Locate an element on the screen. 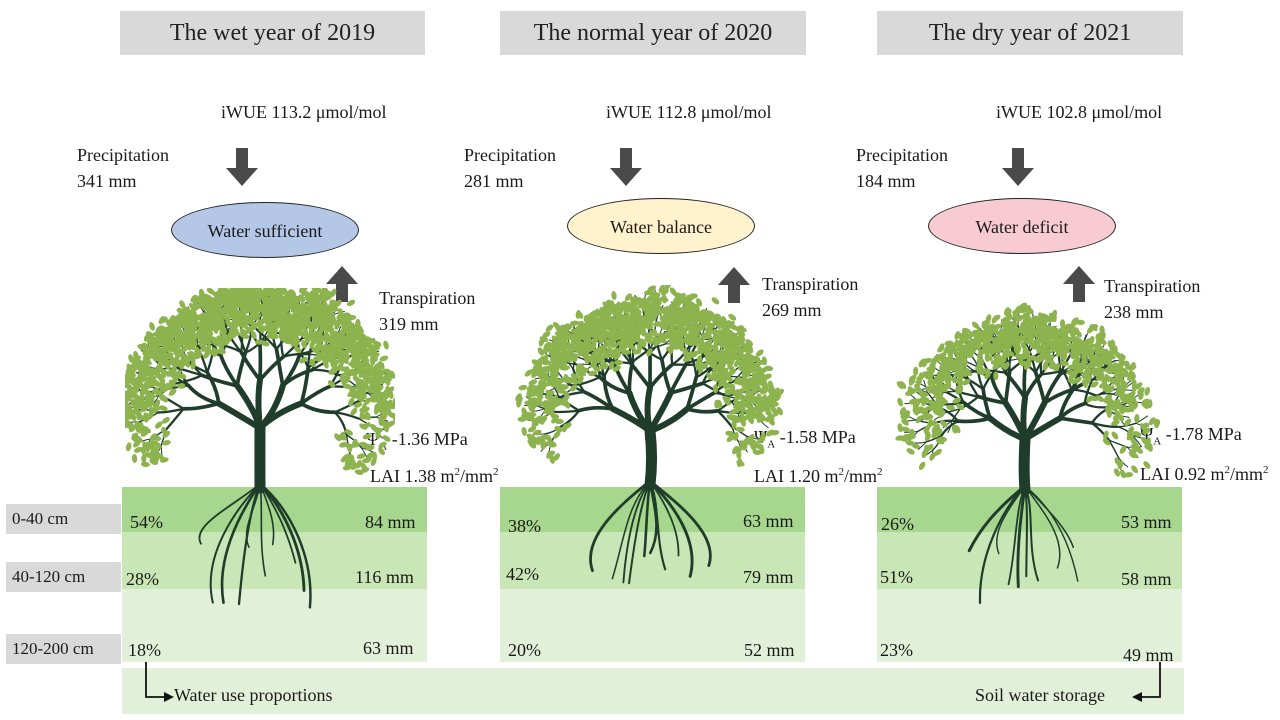  storage-2021-120-200: 49 mm is located at coordinates (1148, 655).